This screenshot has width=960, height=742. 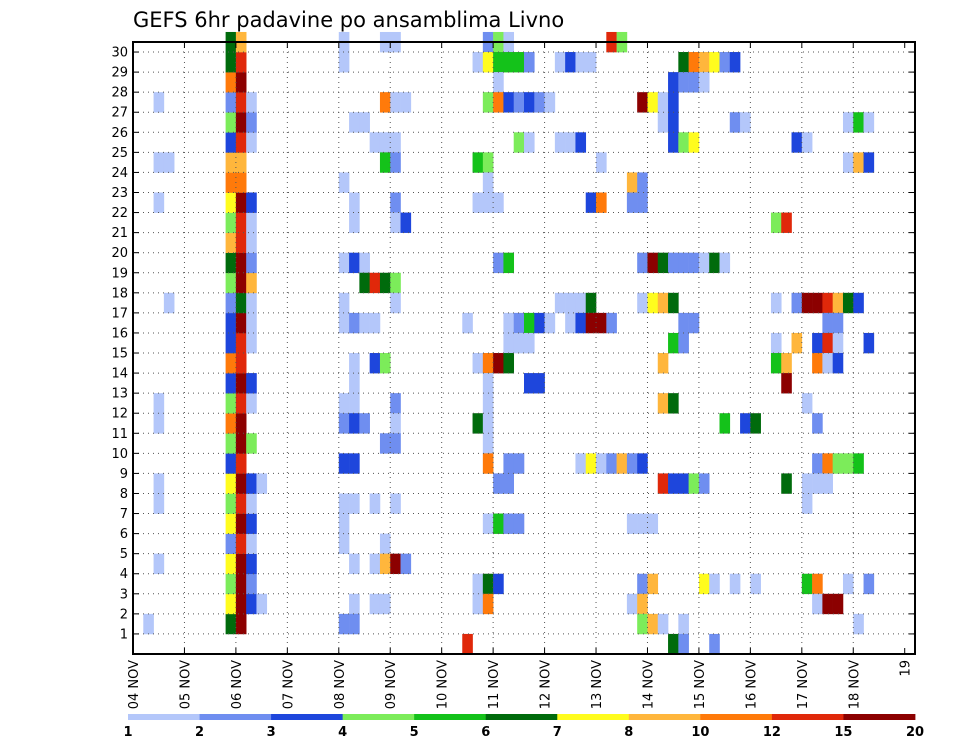 I want to click on colorbar-label: 10, so click(x=700, y=732).